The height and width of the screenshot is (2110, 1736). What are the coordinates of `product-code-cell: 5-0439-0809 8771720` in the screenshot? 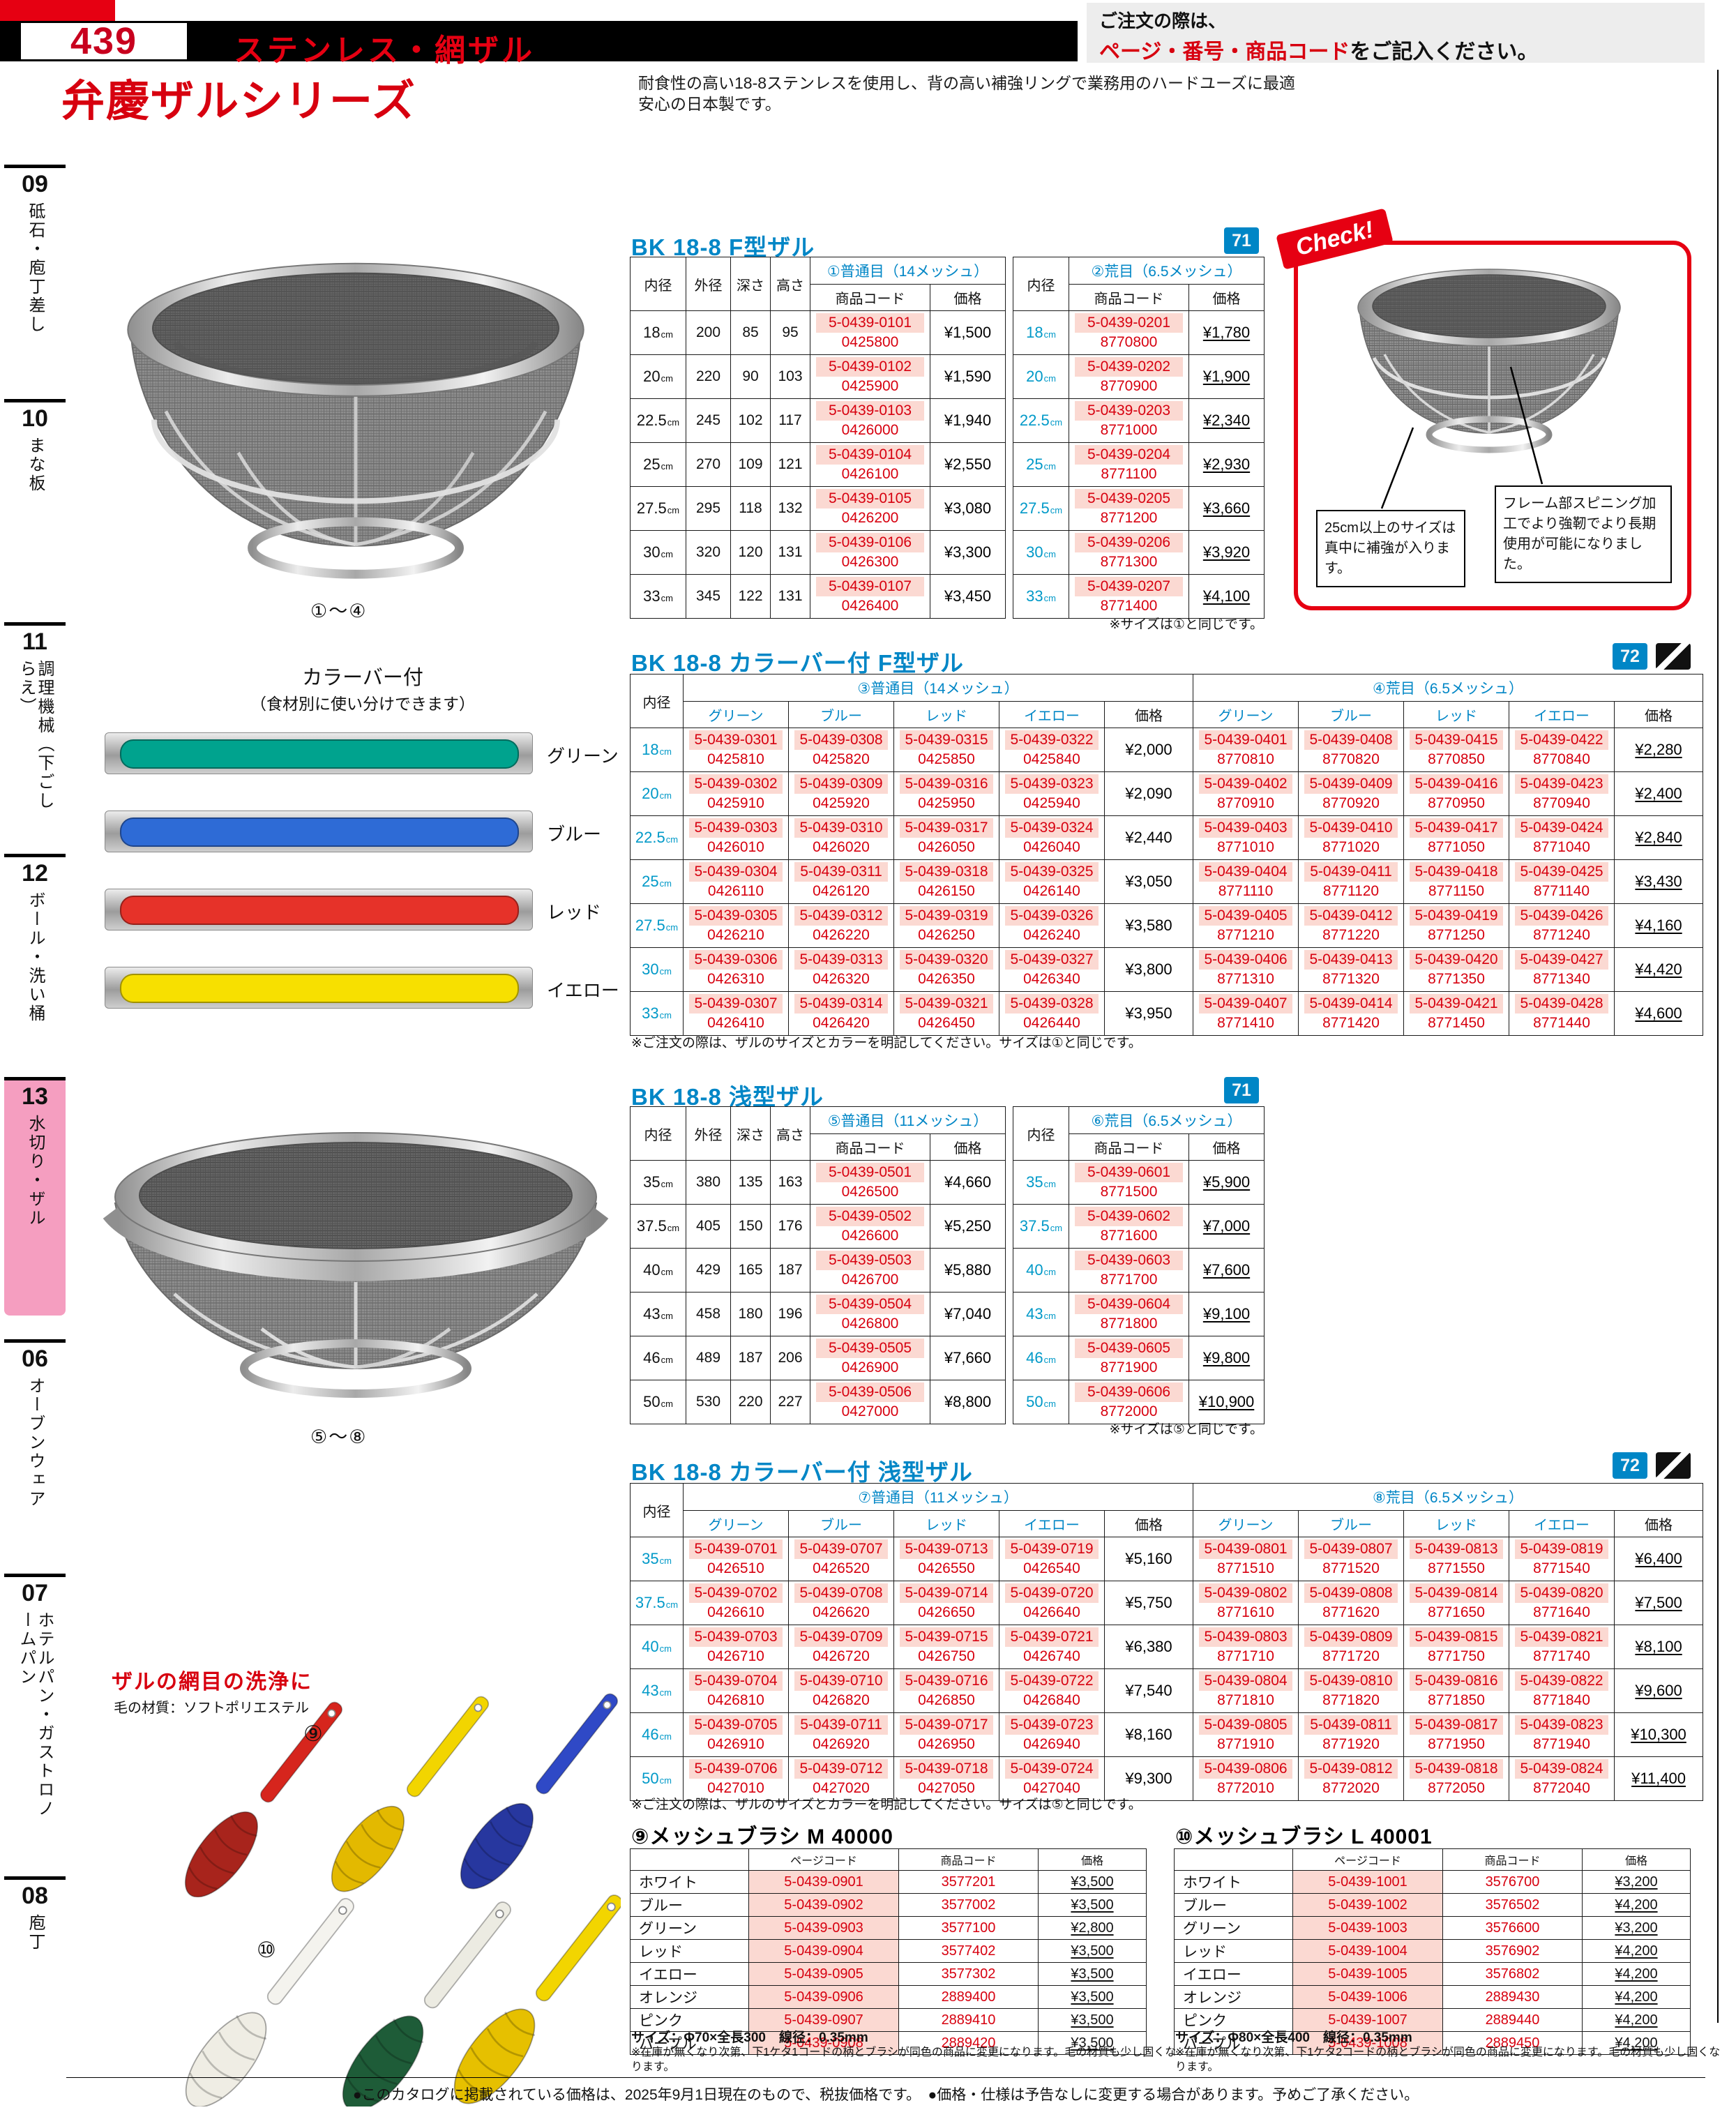 It's located at (1351, 1647).